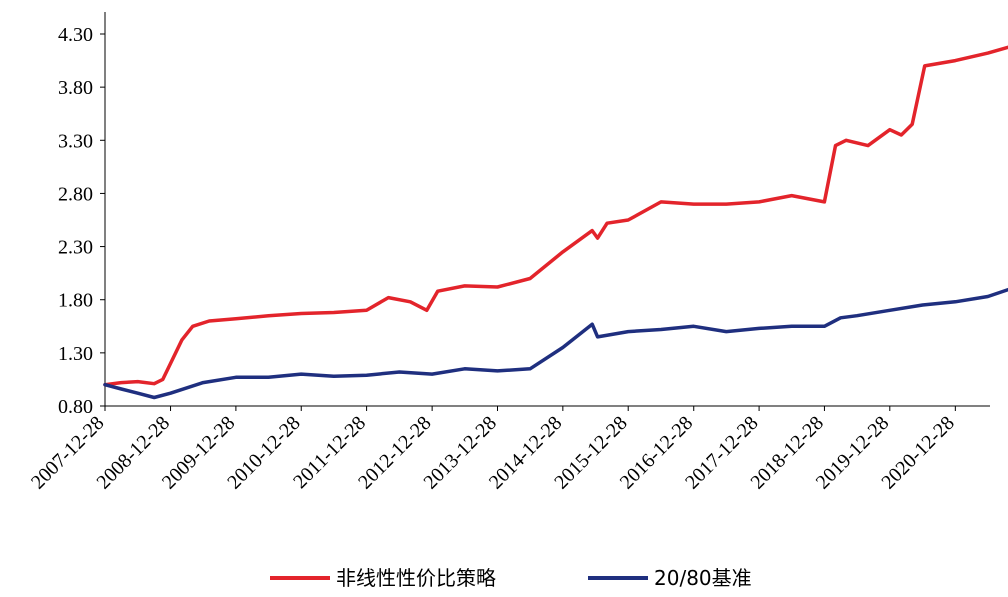 This screenshot has height=597, width=1008. What do you see at coordinates (75, 248) in the screenshot?
I see `y-tick-label: 2.30` at bounding box center [75, 248].